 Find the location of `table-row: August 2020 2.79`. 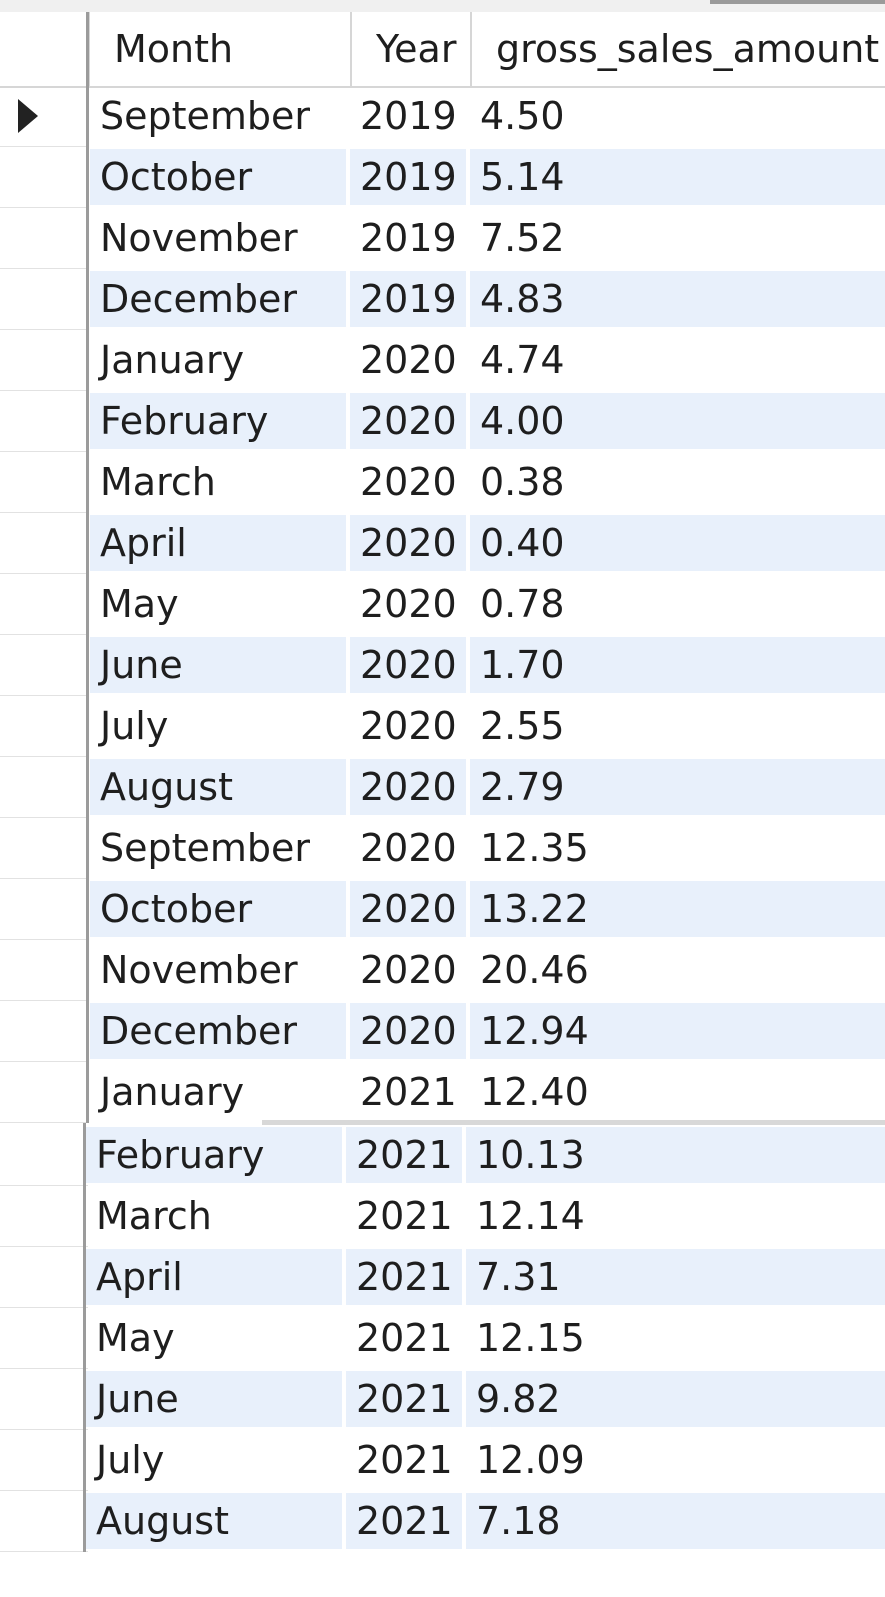

table-row: August 2020 2.79 is located at coordinates (442, 787).